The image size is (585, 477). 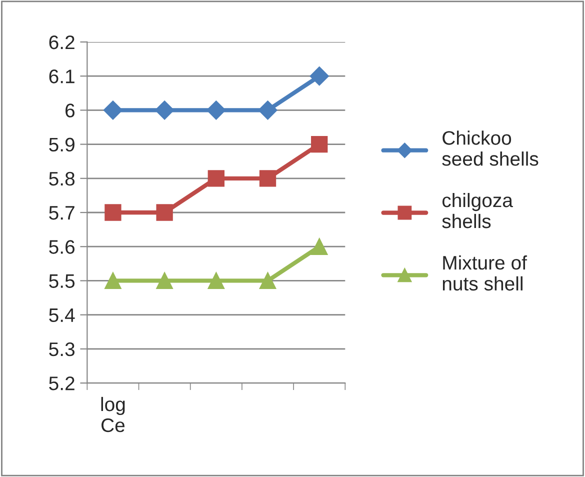 What do you see at coordinates (70, 111) in the screenshot?
I see `y-tick-label: 6` at bounding box center [70, 111].